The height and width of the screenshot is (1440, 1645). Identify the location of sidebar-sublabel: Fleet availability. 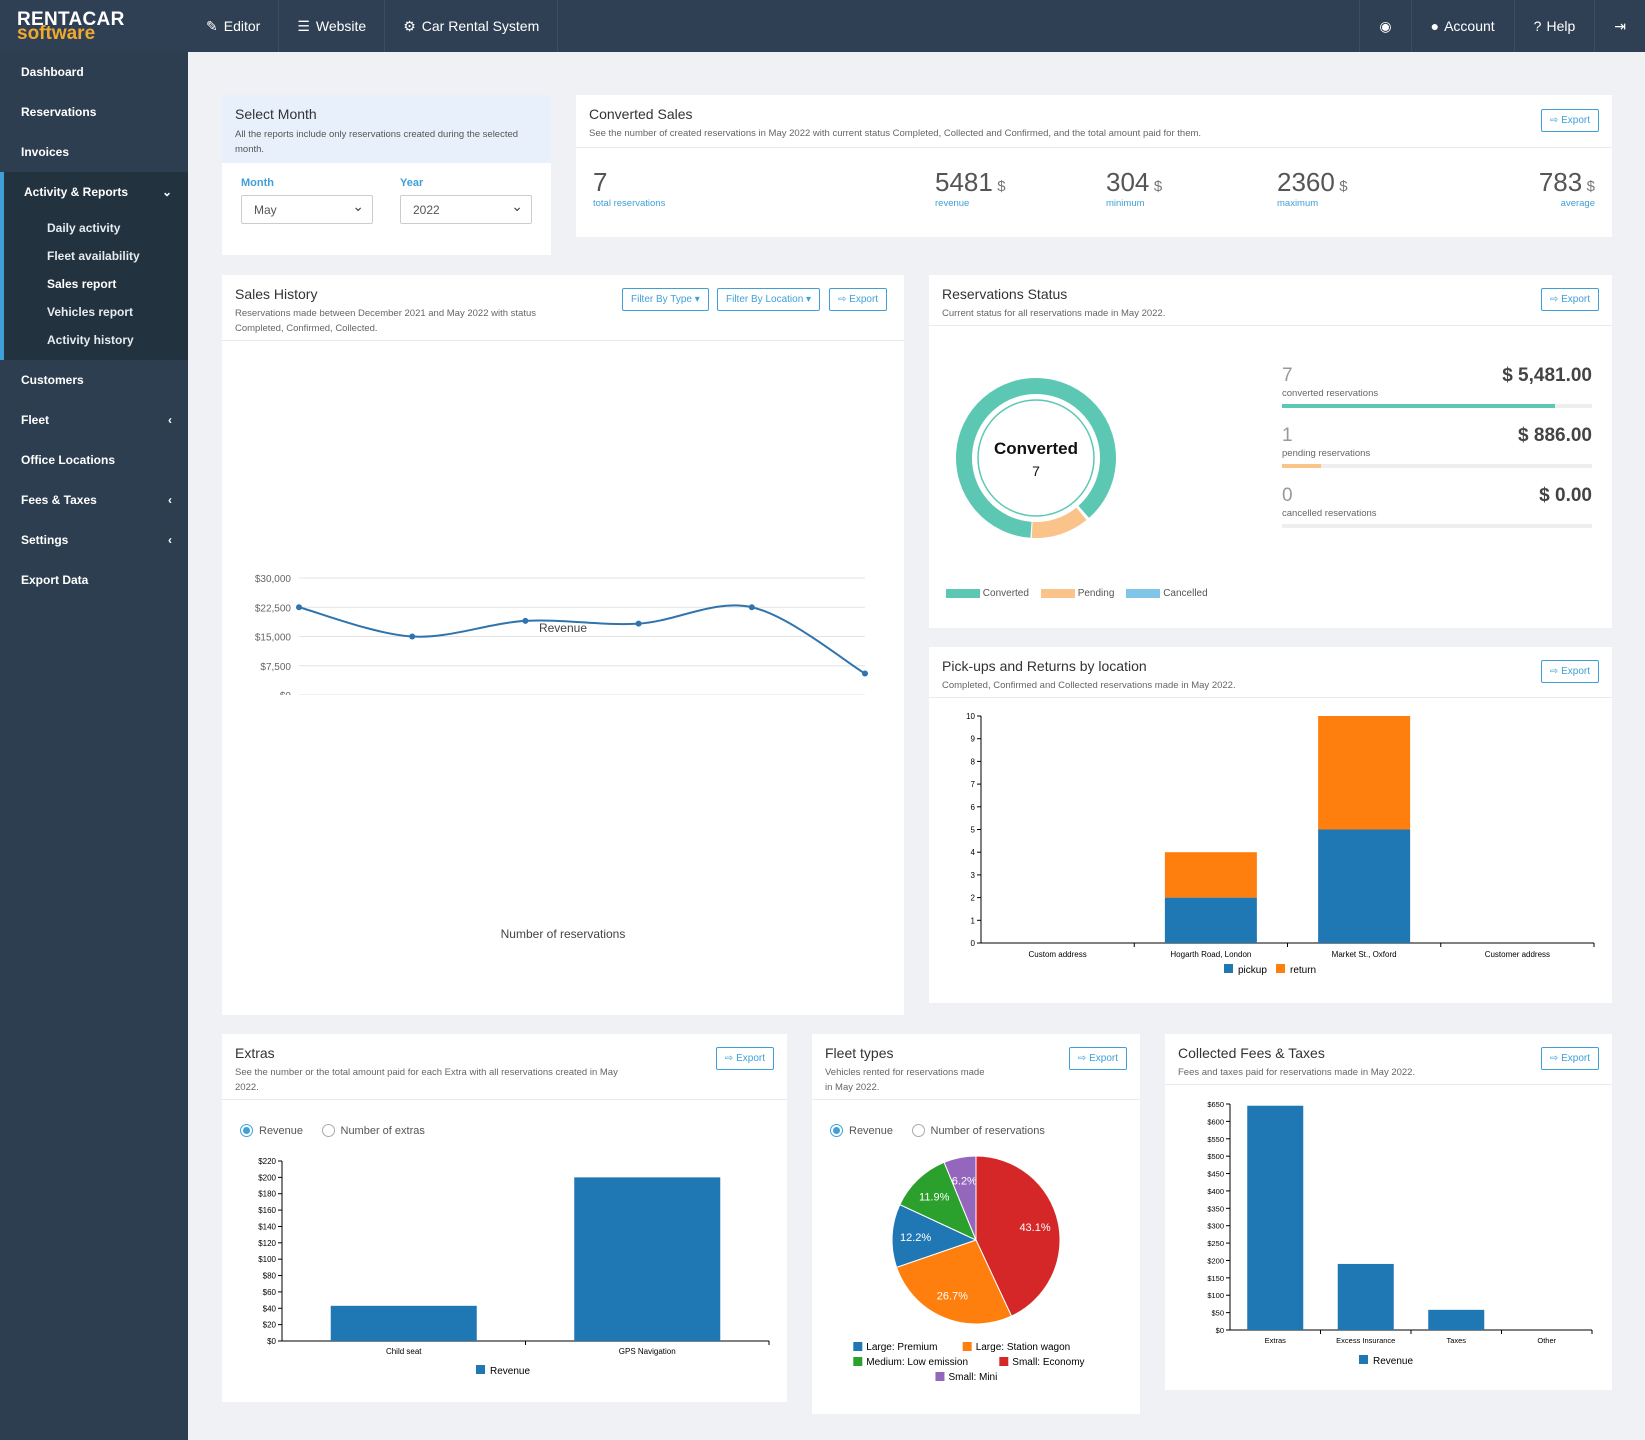
(93, 256).